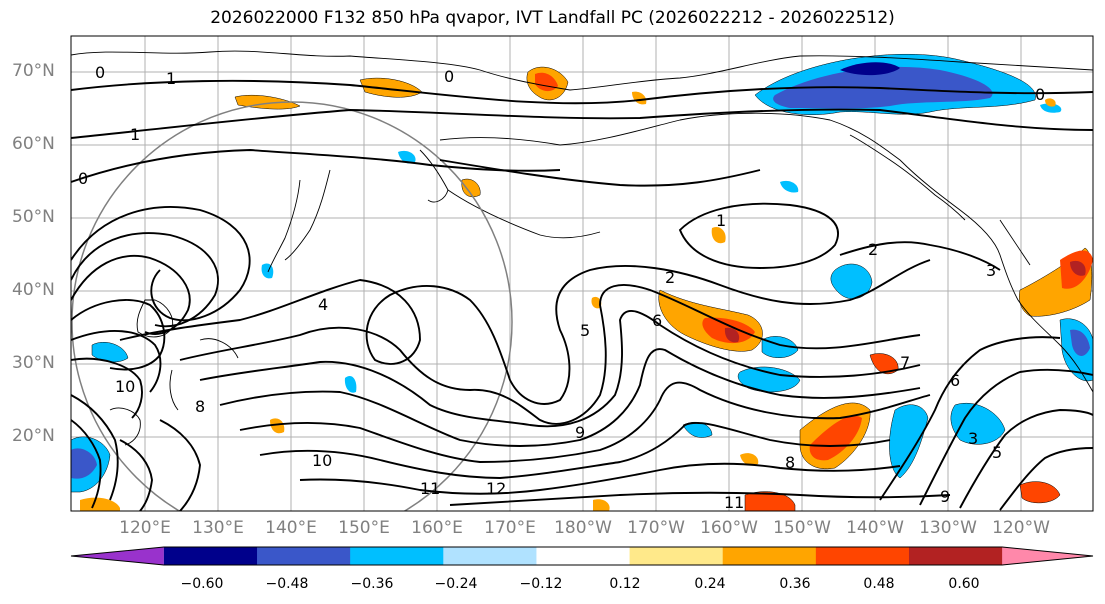 This screenshot has width=1105, height=604. Describe the element at coordinates (964, 584) in the screenshot. I see `colorbar-tick-label: 0.60` at that location.